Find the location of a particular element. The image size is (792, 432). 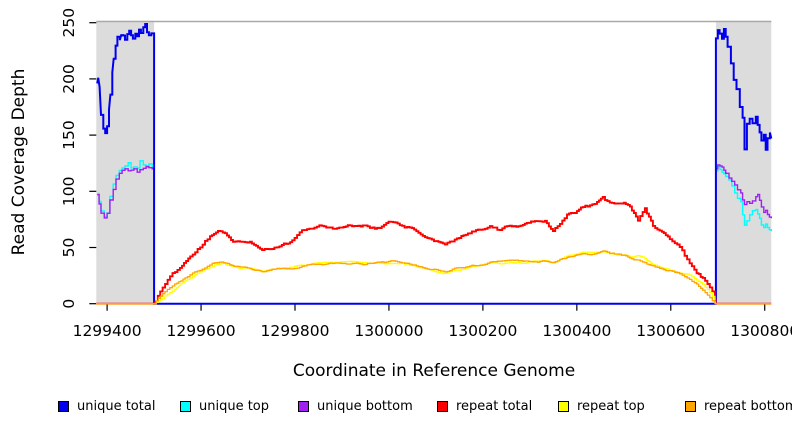

x-axis-title: Coordinate in Reference Genome is located at coordinates (434, 371).